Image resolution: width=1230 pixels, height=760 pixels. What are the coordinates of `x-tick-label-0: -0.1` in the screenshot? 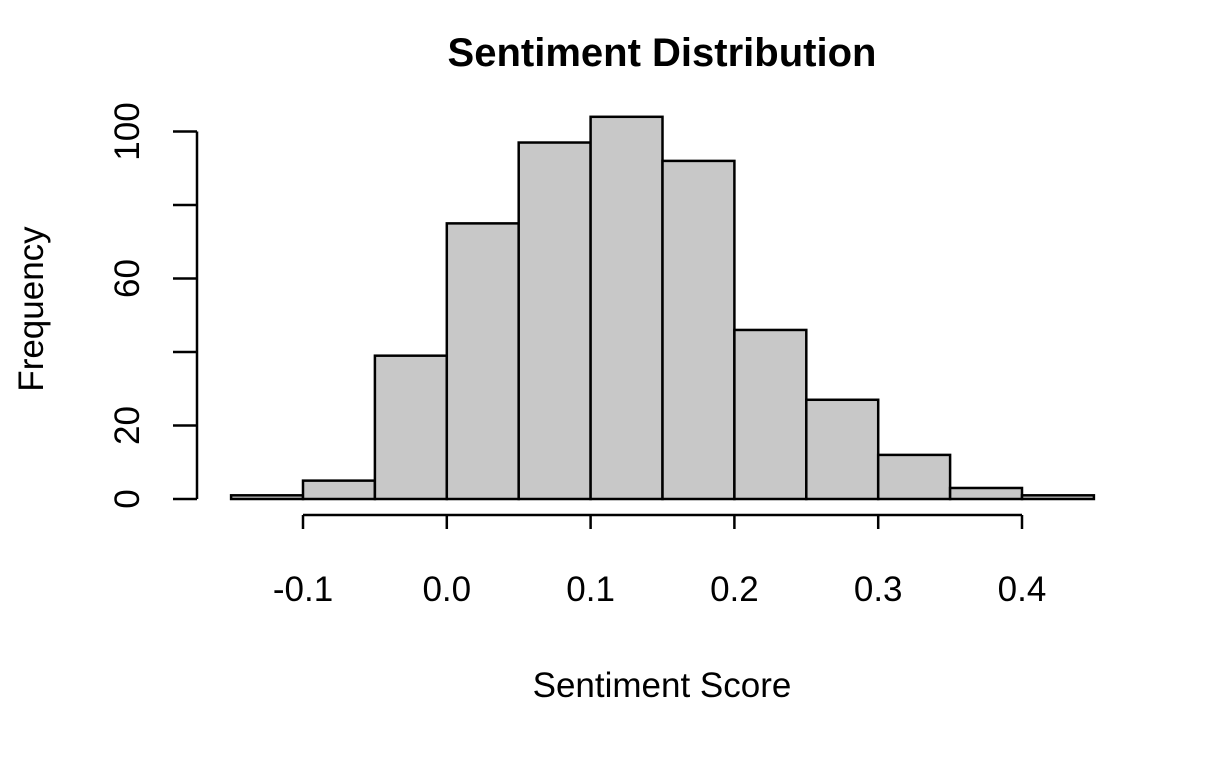 It's located at (303, 589).